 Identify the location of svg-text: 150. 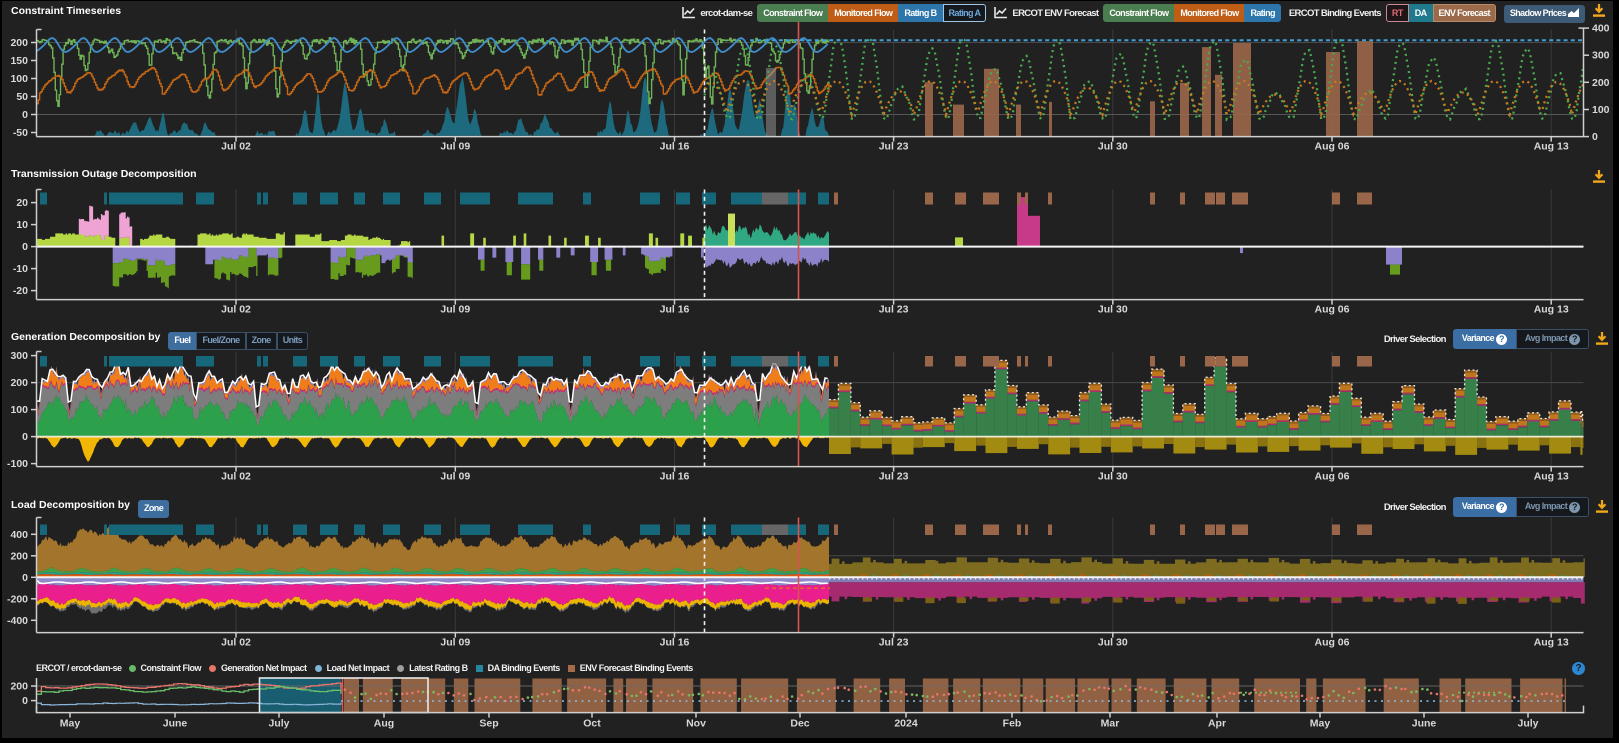
(19, 61).